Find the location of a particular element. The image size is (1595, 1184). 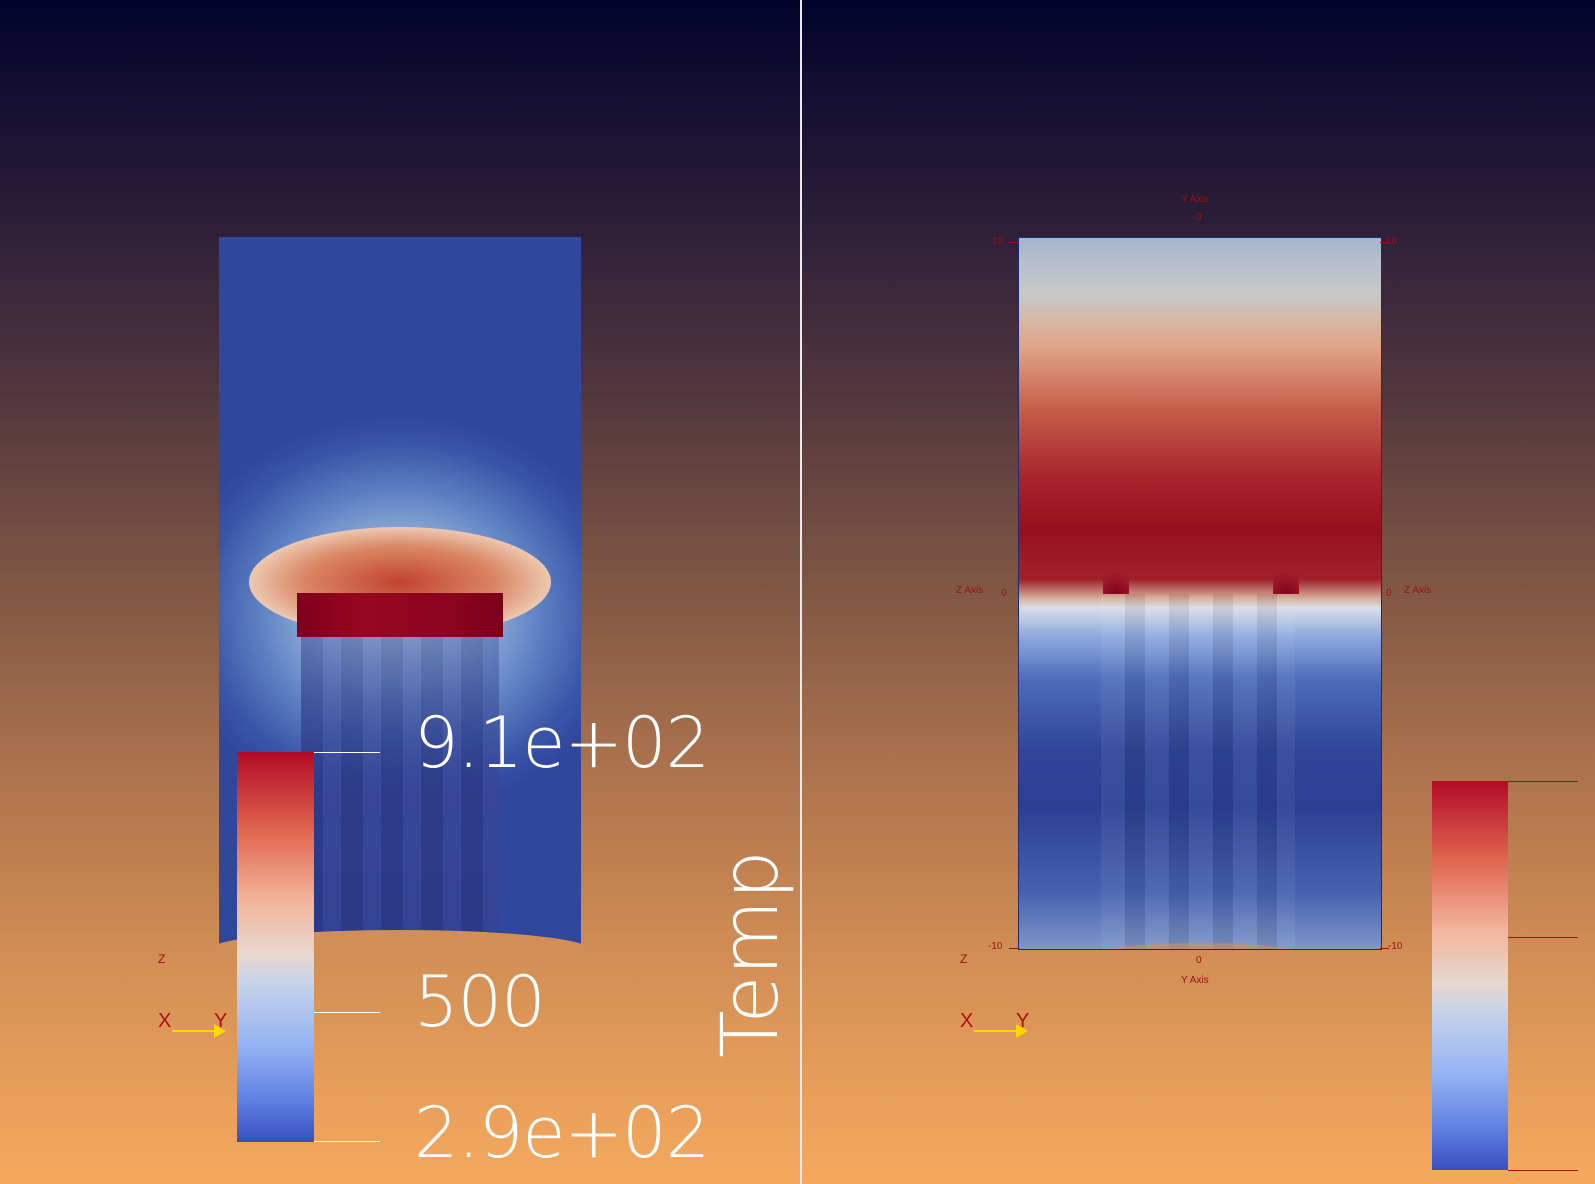

colorbar-max-label: 9.1e+02 is located at coordinates (562, 743).